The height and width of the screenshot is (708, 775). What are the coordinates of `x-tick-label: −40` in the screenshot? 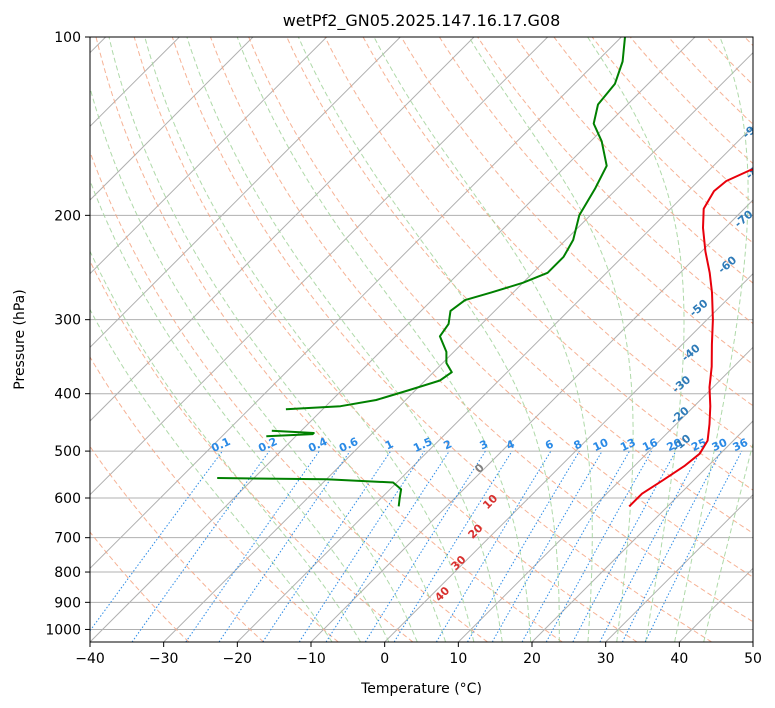 It's located at (90, 659).